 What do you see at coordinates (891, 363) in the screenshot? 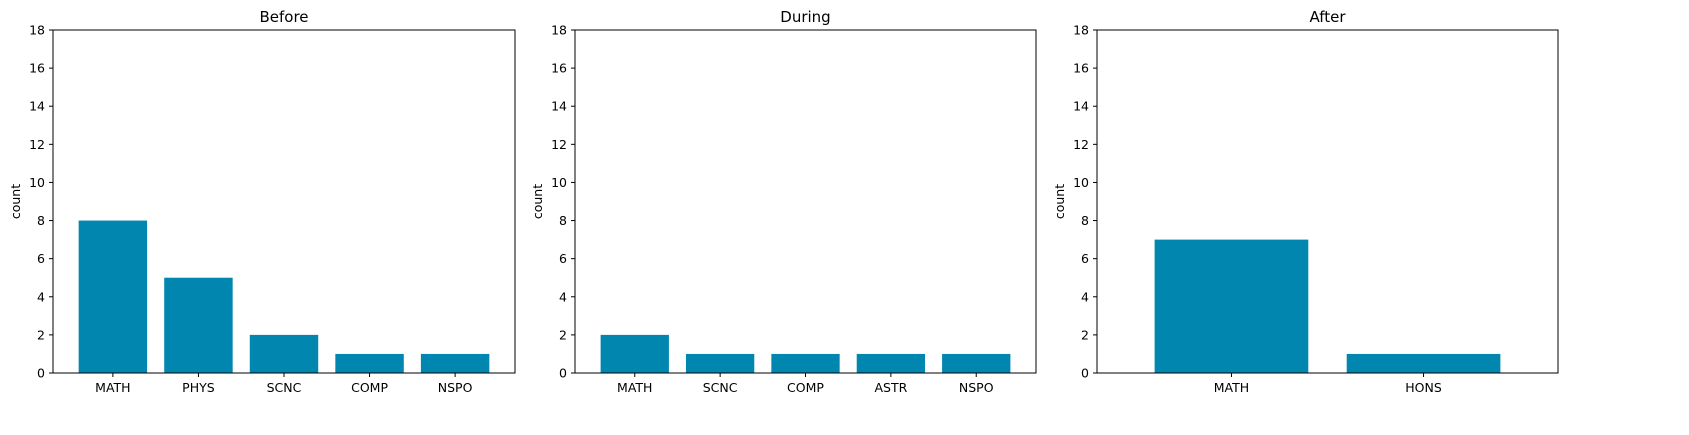
I see `bar-astr` at bounding box center [891, 363].